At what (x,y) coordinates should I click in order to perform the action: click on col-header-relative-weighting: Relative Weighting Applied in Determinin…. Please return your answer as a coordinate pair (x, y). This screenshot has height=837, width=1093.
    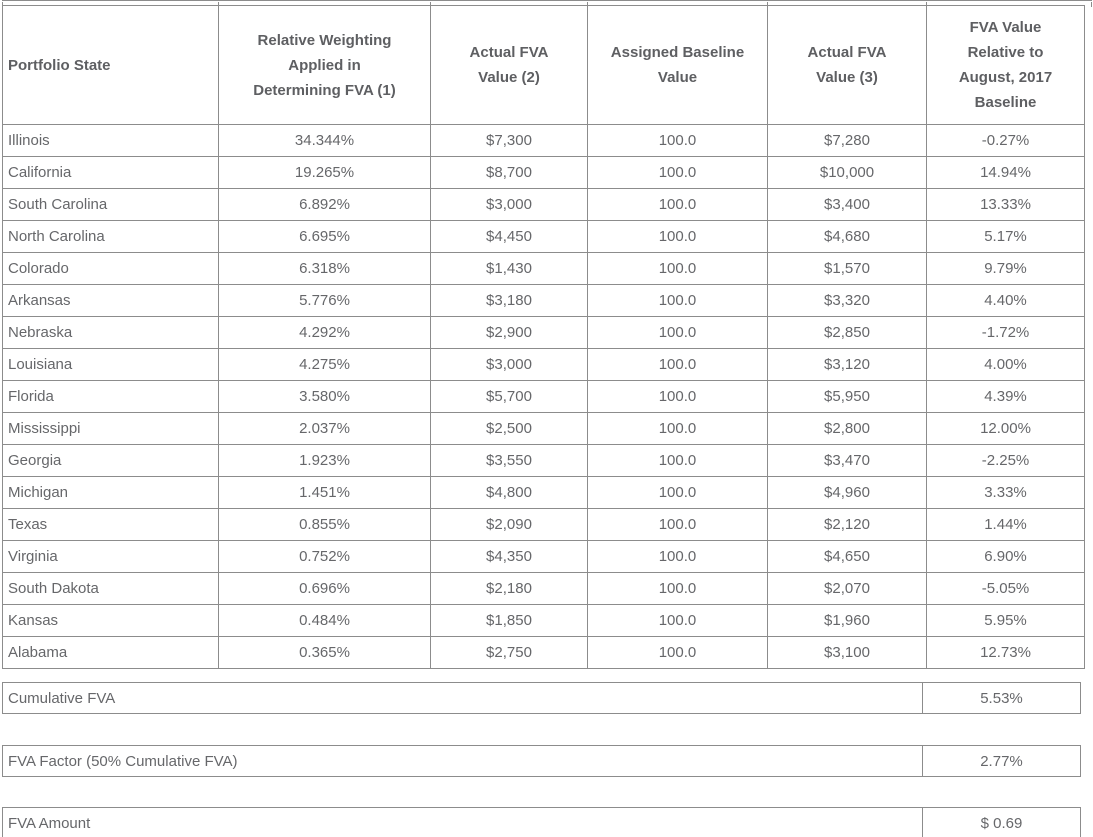
    Looking at the image, I should click on (324, 65).